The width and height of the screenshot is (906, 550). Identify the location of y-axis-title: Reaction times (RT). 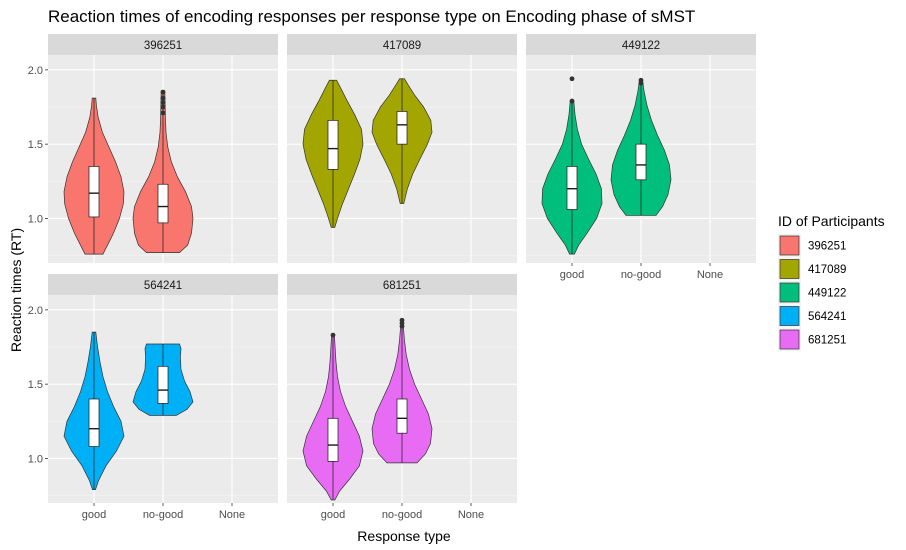
(16, 290).